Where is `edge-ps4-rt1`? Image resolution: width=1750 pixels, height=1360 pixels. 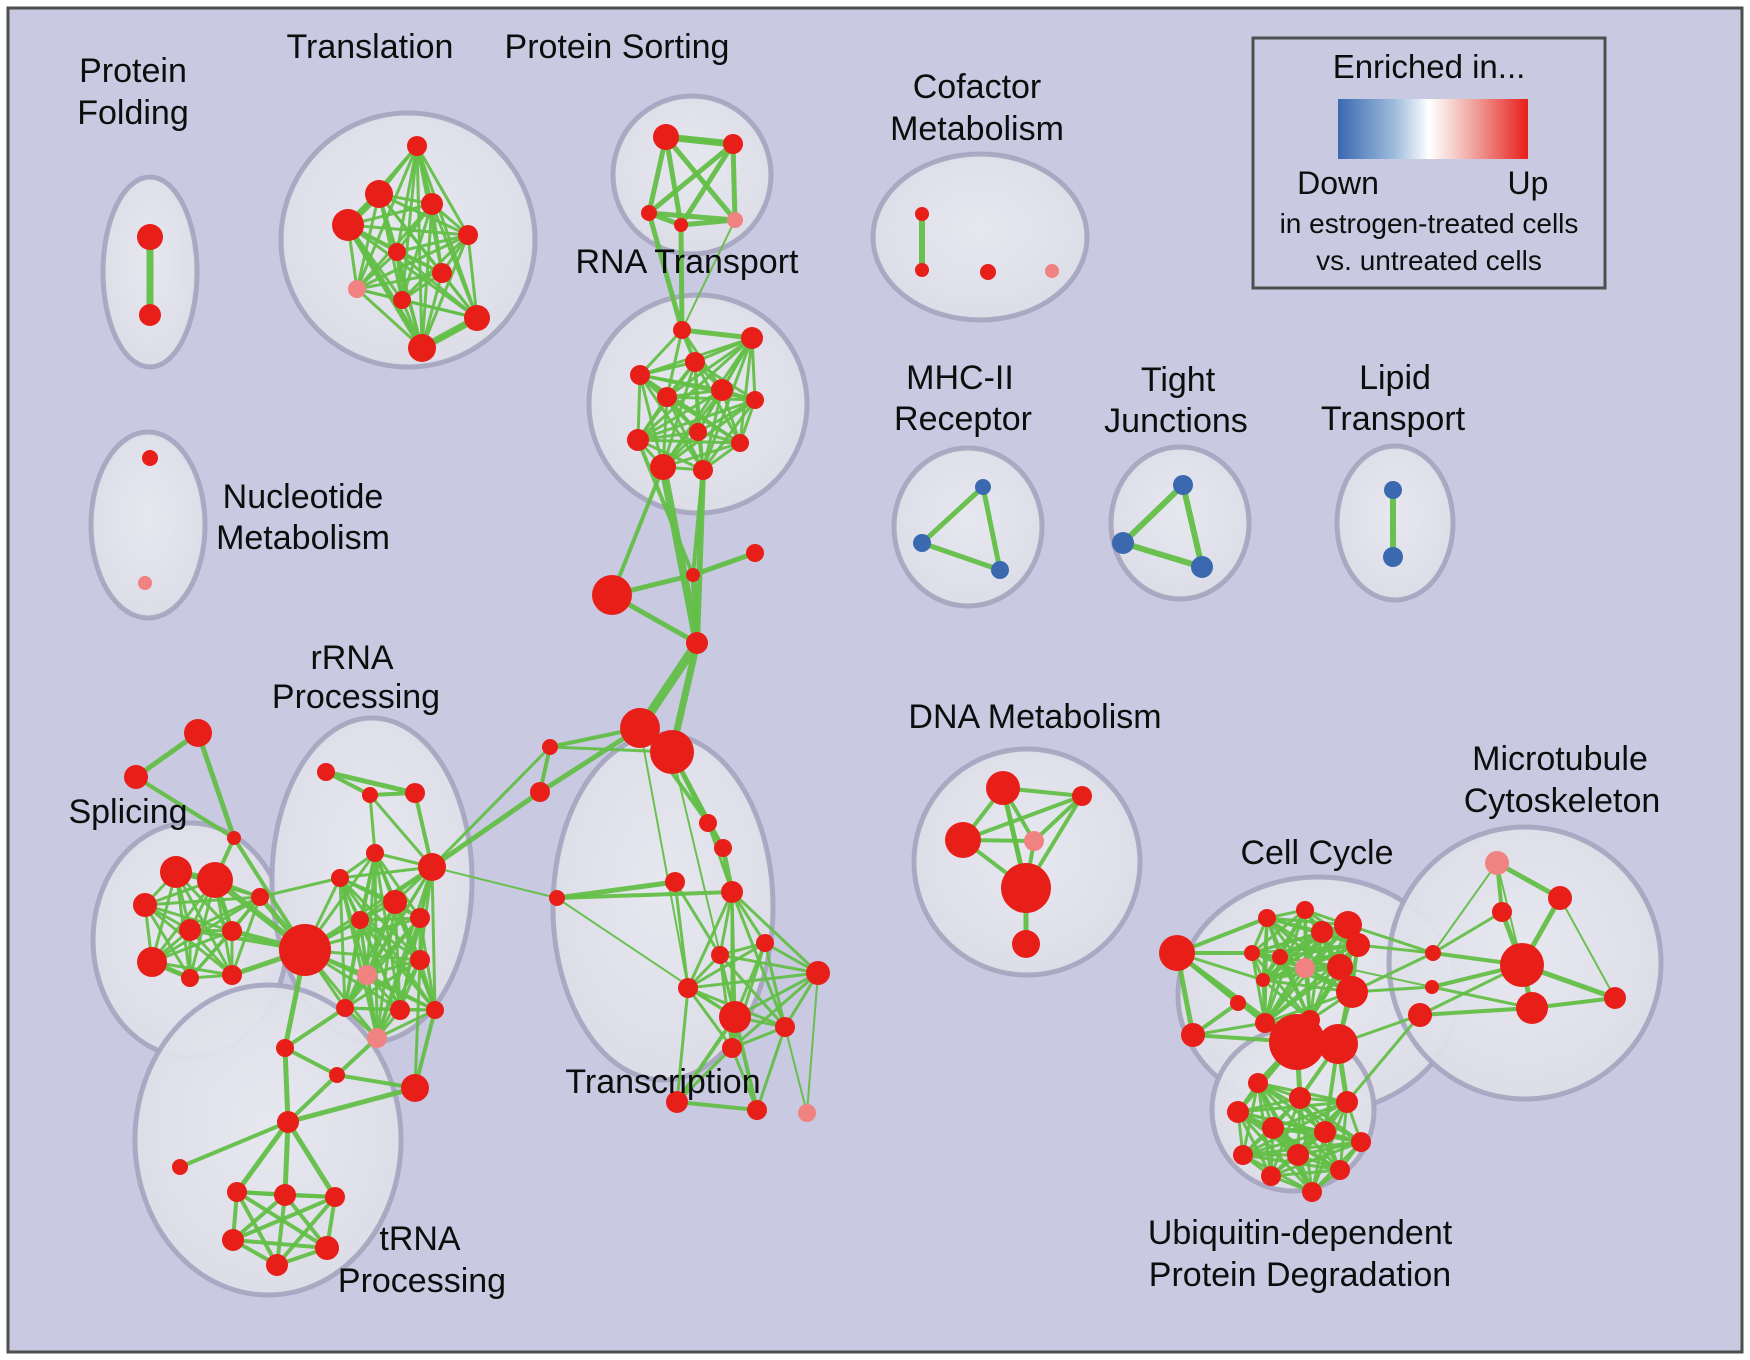
edge-ps4-rt1 is located at coordinates (681, 277).